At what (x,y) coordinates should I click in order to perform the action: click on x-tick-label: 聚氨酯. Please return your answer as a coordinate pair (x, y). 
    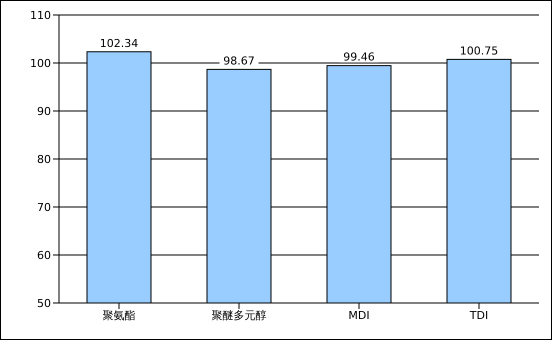
    Looking at the image, I should click on (119, 315).